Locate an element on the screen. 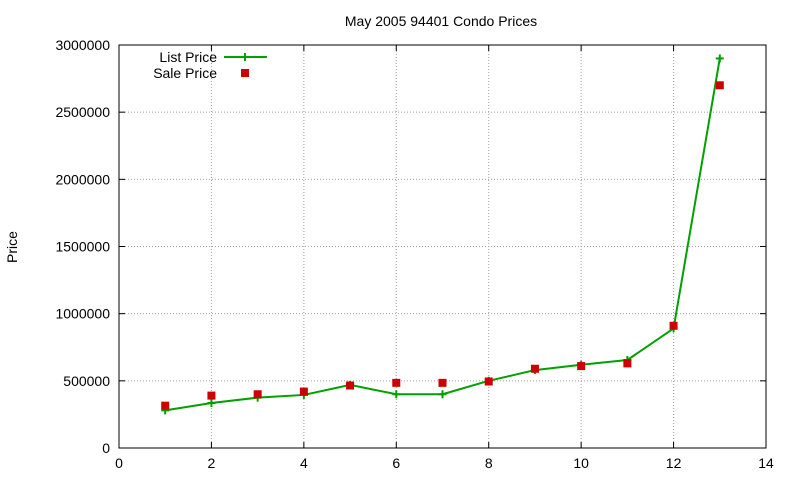  y-tick-label: 3000000 is located at coordinates (82, 45).